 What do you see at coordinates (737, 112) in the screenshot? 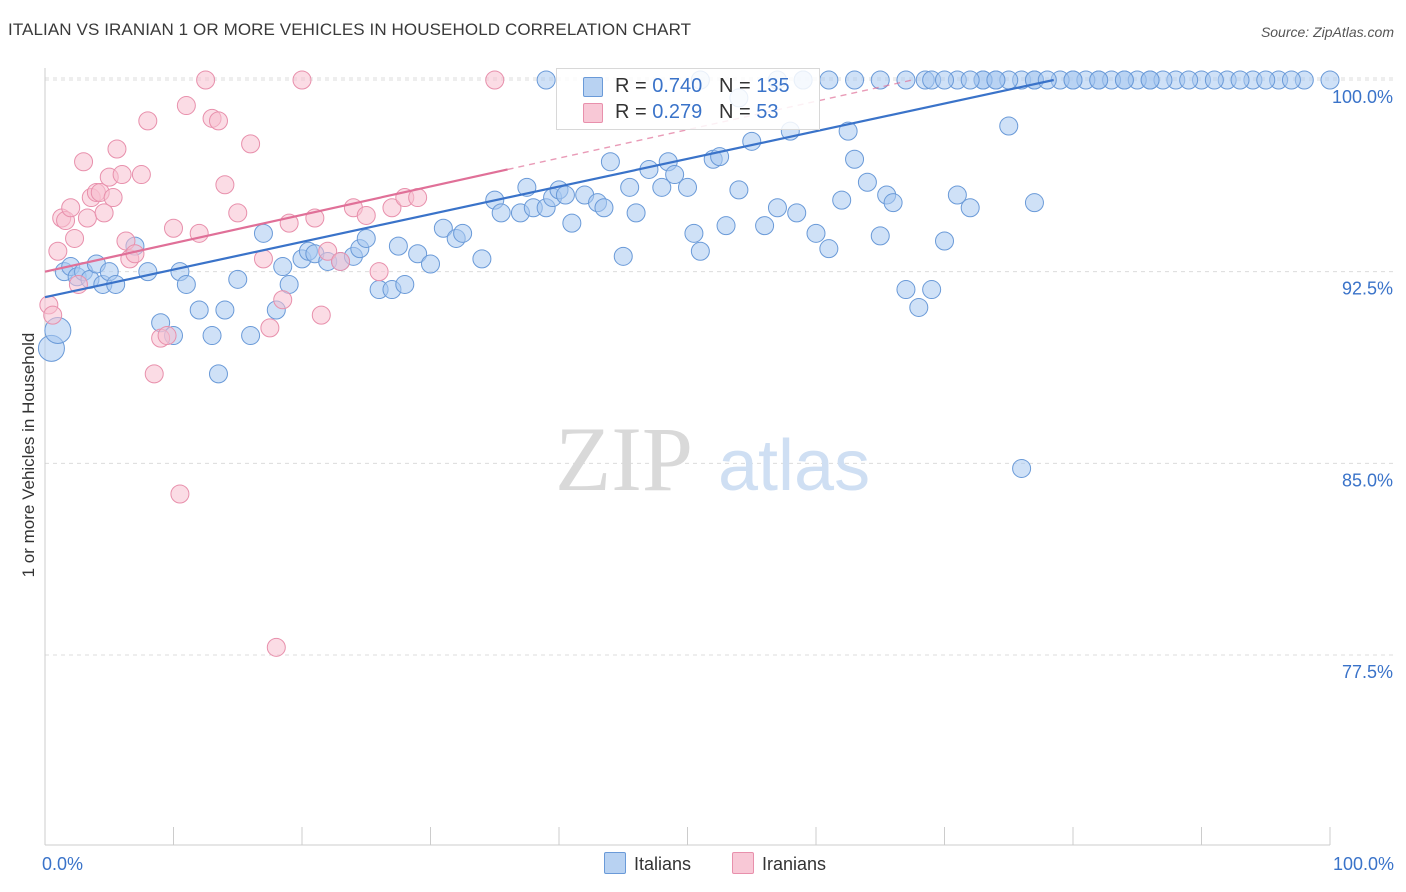
I see `iranian-n-label: N =` at bounding box center [737, 112].